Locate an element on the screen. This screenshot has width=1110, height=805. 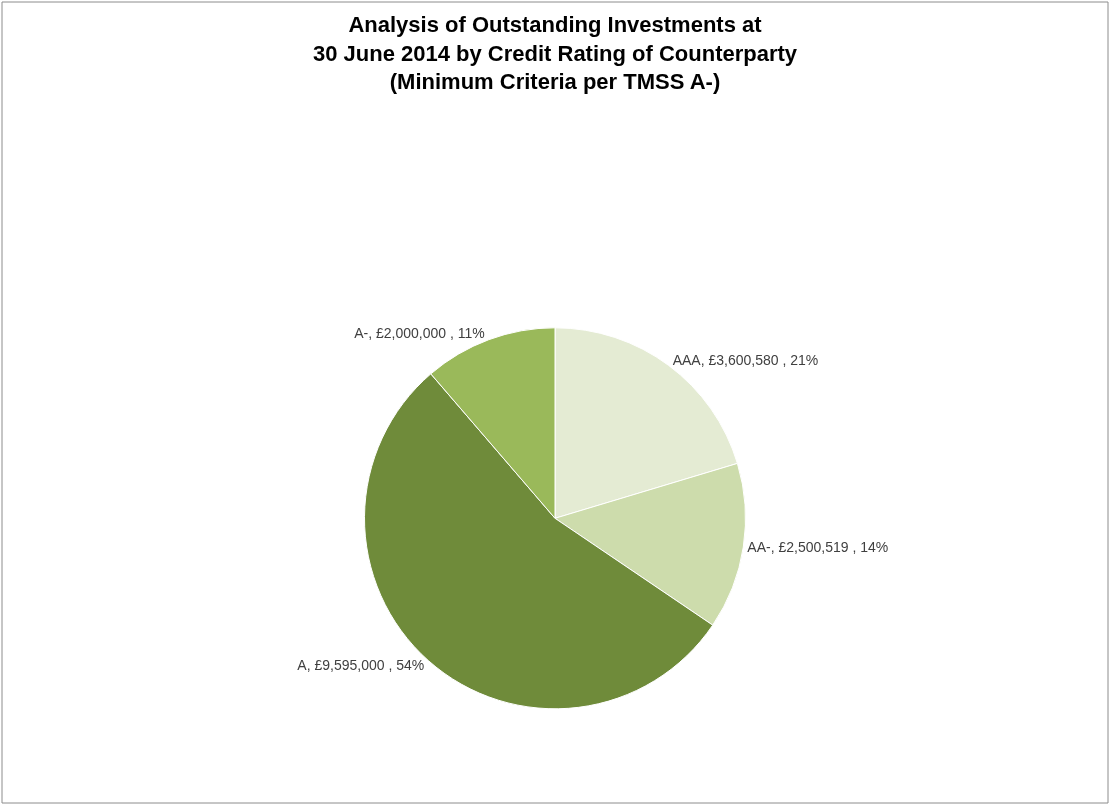
slice-label: AAA, £3,600,580 , 21% is located at coordinates (745, 360).